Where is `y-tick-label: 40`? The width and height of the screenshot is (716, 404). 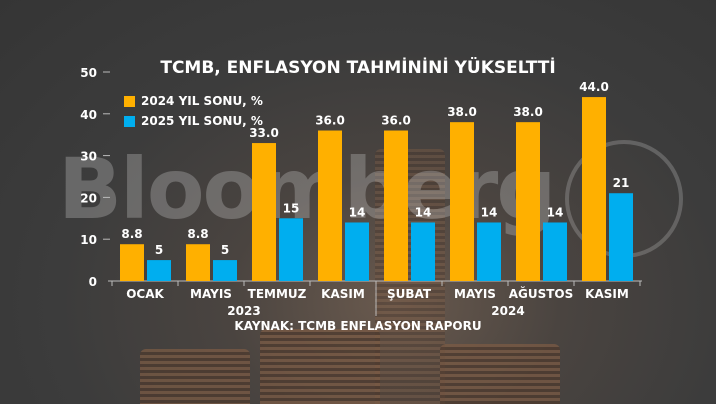
y-tick-label: 40 is located at coordinates (88, 115).